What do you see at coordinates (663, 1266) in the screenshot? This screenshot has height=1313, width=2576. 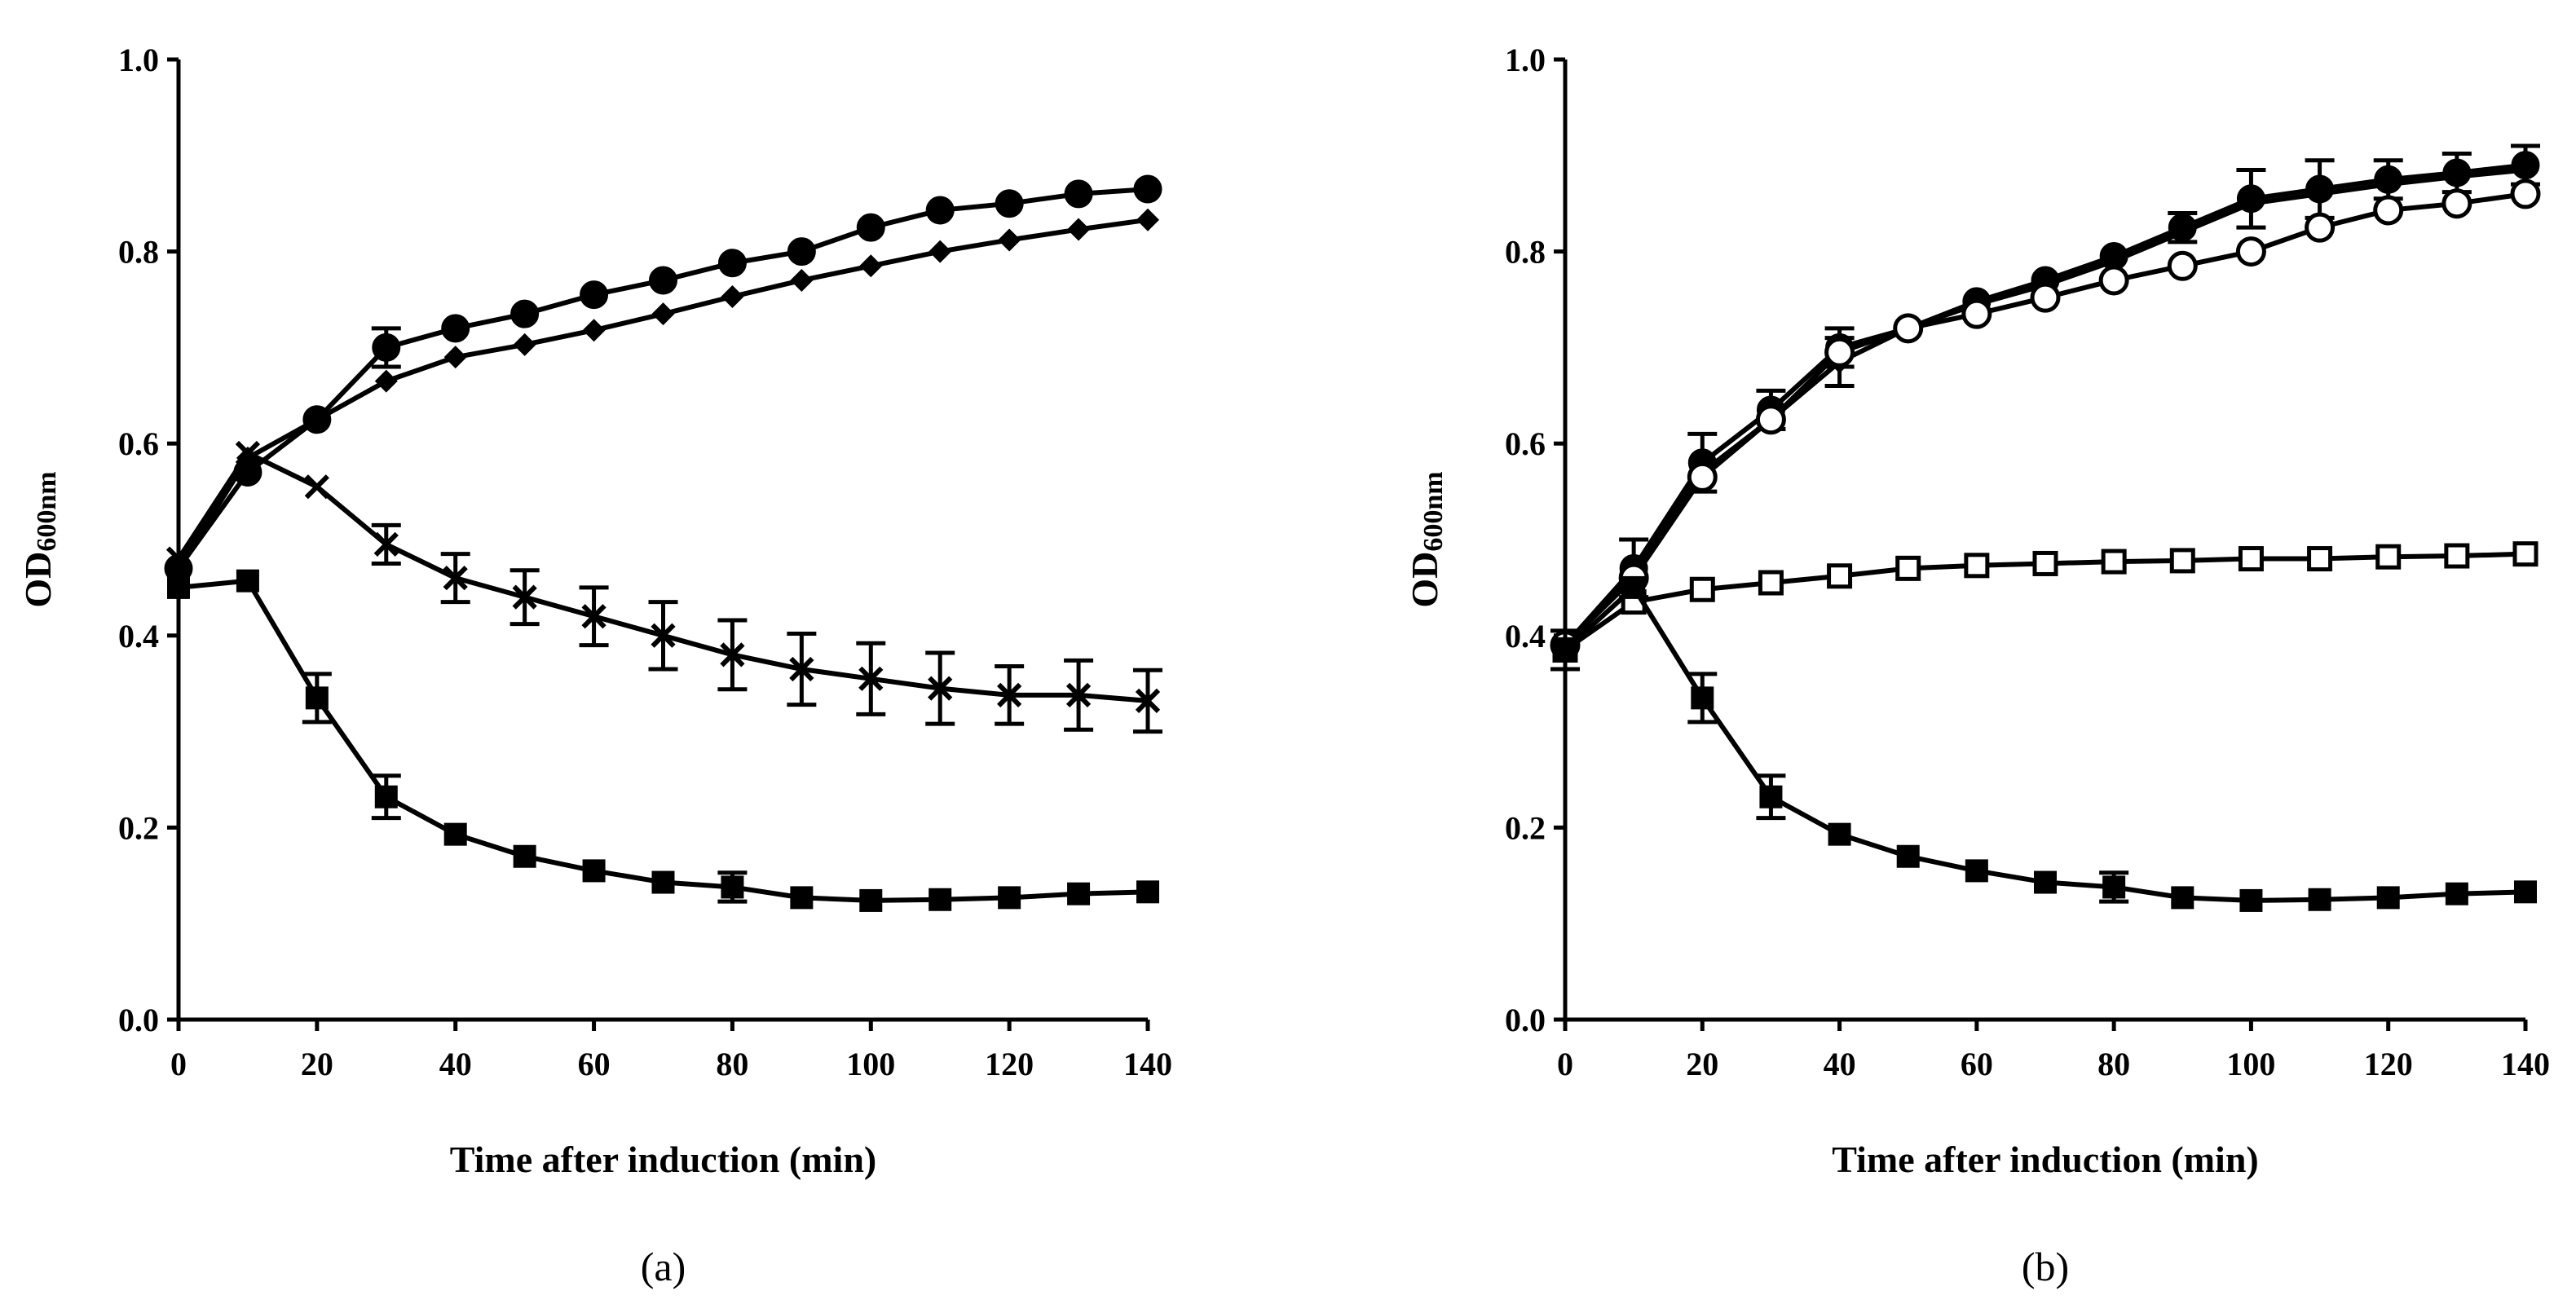 I see `panel-label: (a)` at bounding box center [663, 1266].